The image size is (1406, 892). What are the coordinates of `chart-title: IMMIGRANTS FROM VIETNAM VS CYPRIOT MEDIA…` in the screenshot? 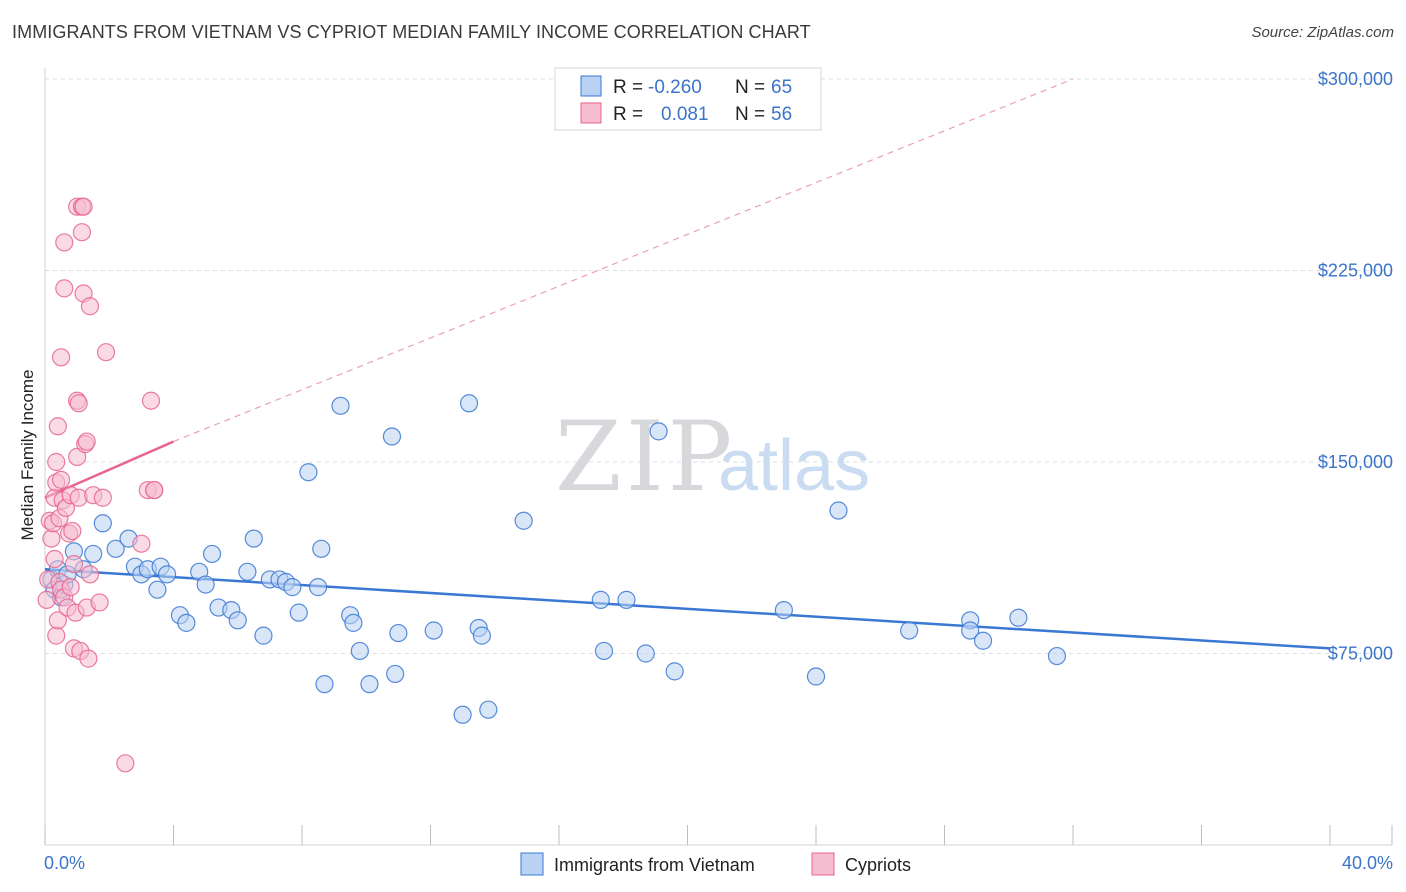 It's located at (411, 32).